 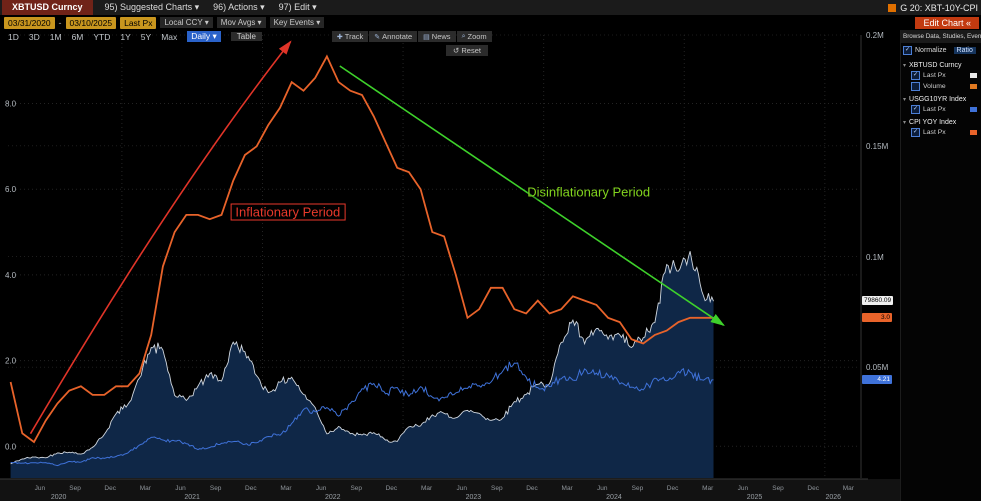 I want to click on legend-group-usgg10yr: ▾ USGG10YR Index, so click(x=941, y=98).